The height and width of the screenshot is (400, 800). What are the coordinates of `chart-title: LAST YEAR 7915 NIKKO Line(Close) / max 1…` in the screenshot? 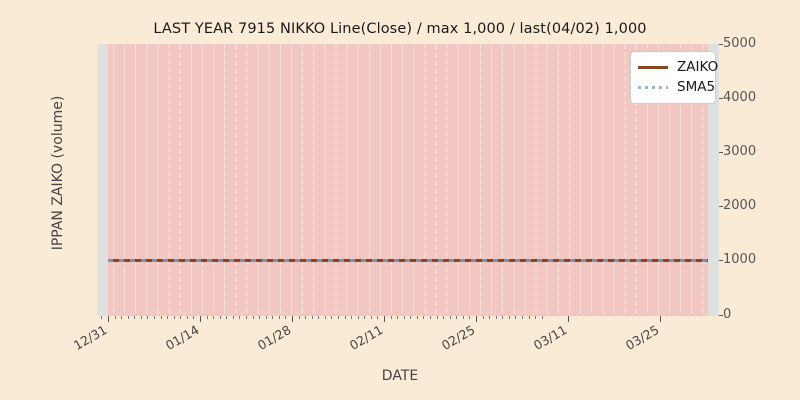 It's located at (400, 29).